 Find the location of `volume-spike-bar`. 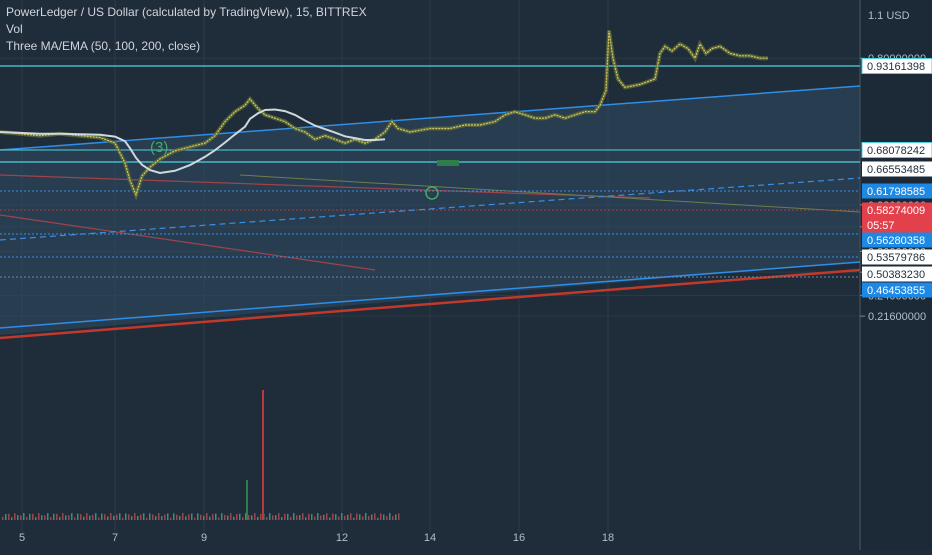

volume-spike-bar is located at coordinates (263, 455).